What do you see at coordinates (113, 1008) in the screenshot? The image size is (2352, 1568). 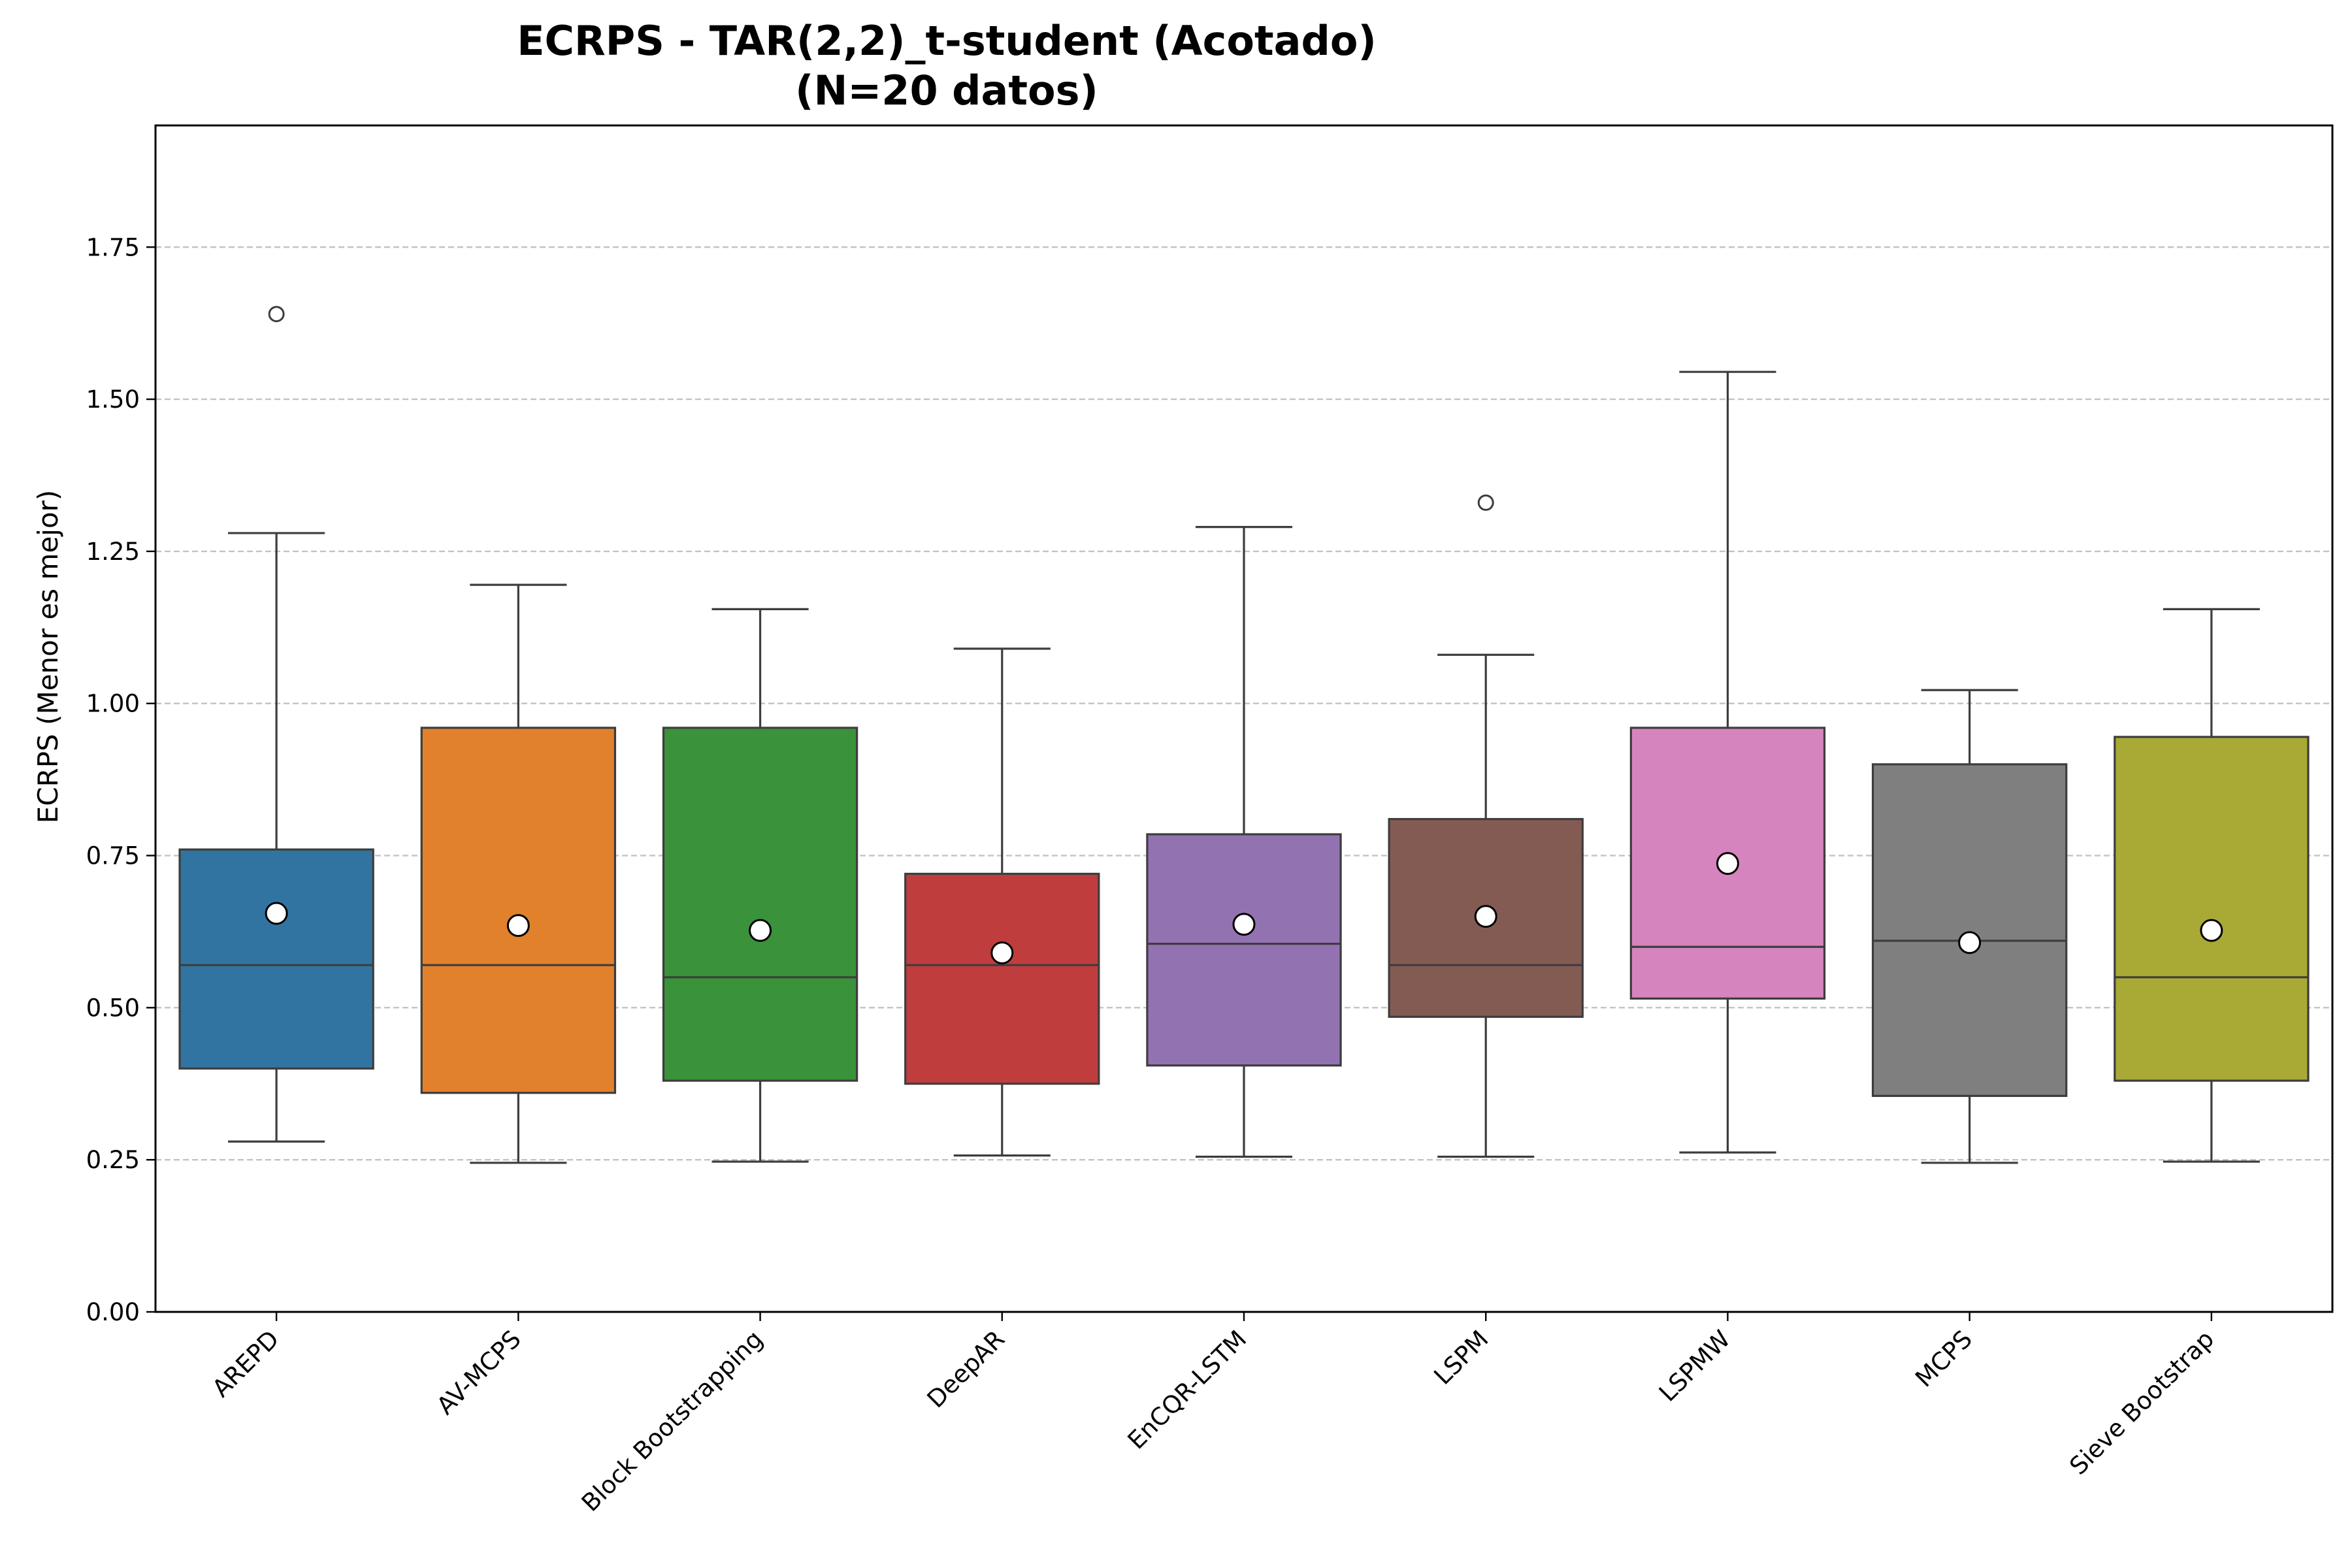 I see `y-tick-label: 0.50` at bounding box center [113, 1008].